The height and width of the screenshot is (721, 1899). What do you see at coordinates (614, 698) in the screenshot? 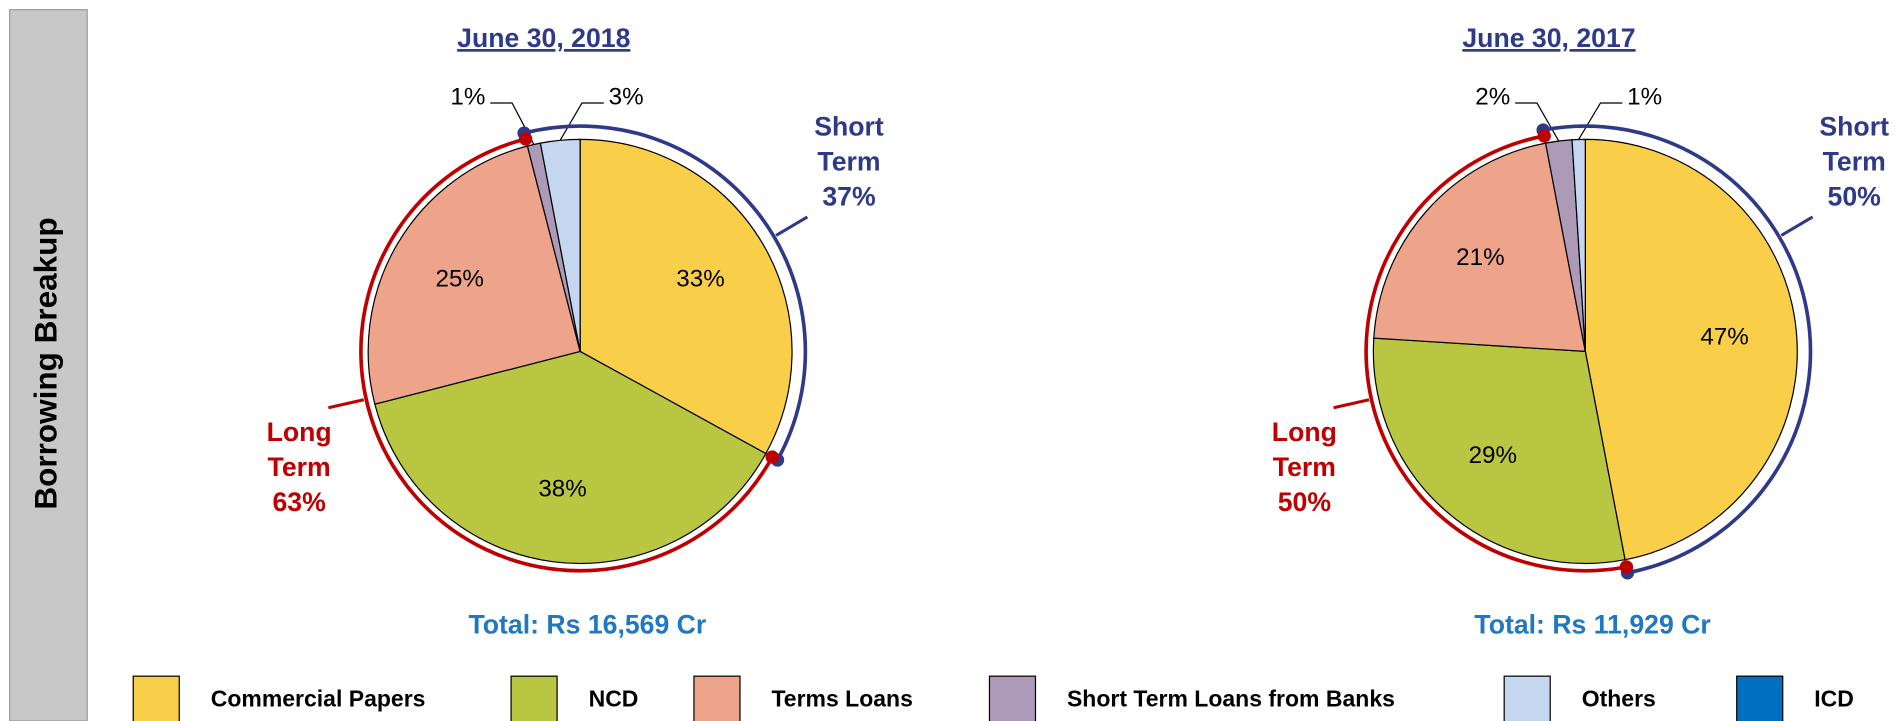
I see `legend-label: NCD` at bounding box center [614, 698].